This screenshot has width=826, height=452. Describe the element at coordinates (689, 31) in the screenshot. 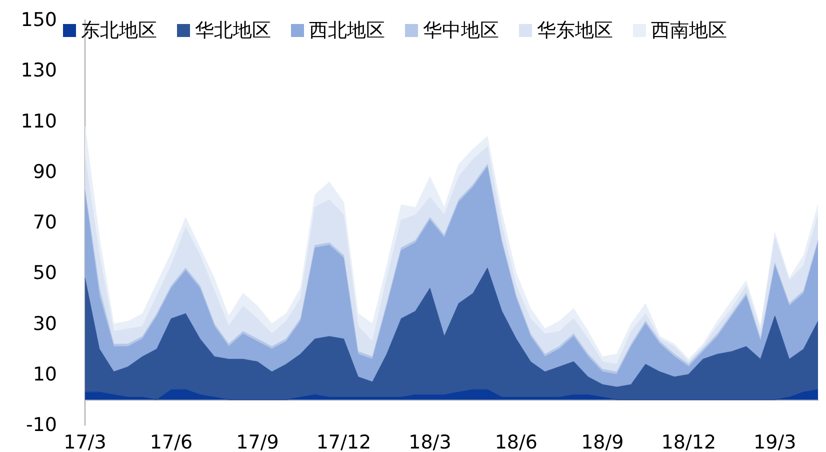

I see `legend-label: 西南地区` at that location.